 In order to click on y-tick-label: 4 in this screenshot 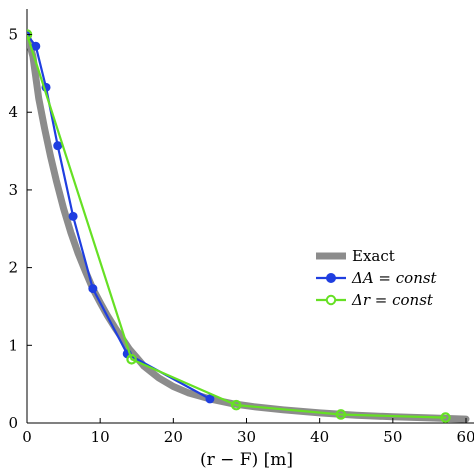, I will do `click(13, 112)`.